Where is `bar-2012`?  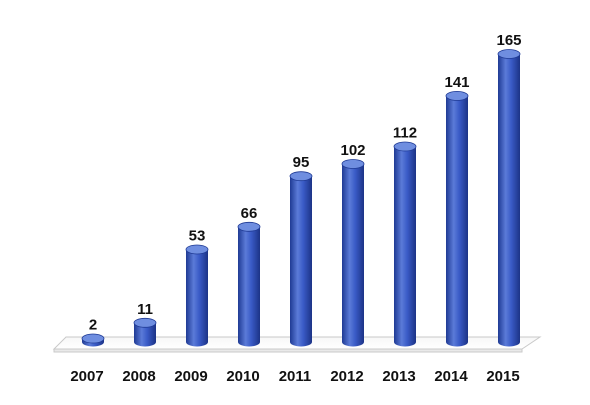 bar-2012 is located at coordinates (353, 253).